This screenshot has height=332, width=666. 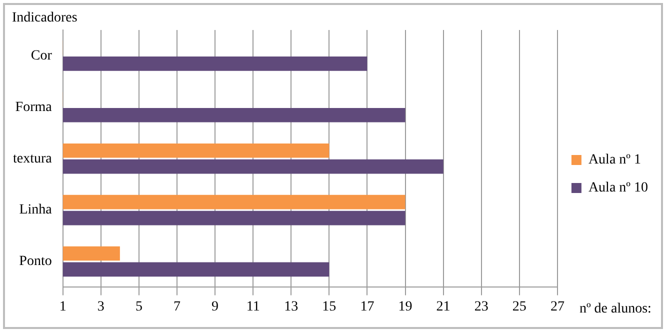 What do you see at coordinates (35, 262) in the screenshot?
I see `y-tick-label: Ponto` at bounding box center [35, 262].